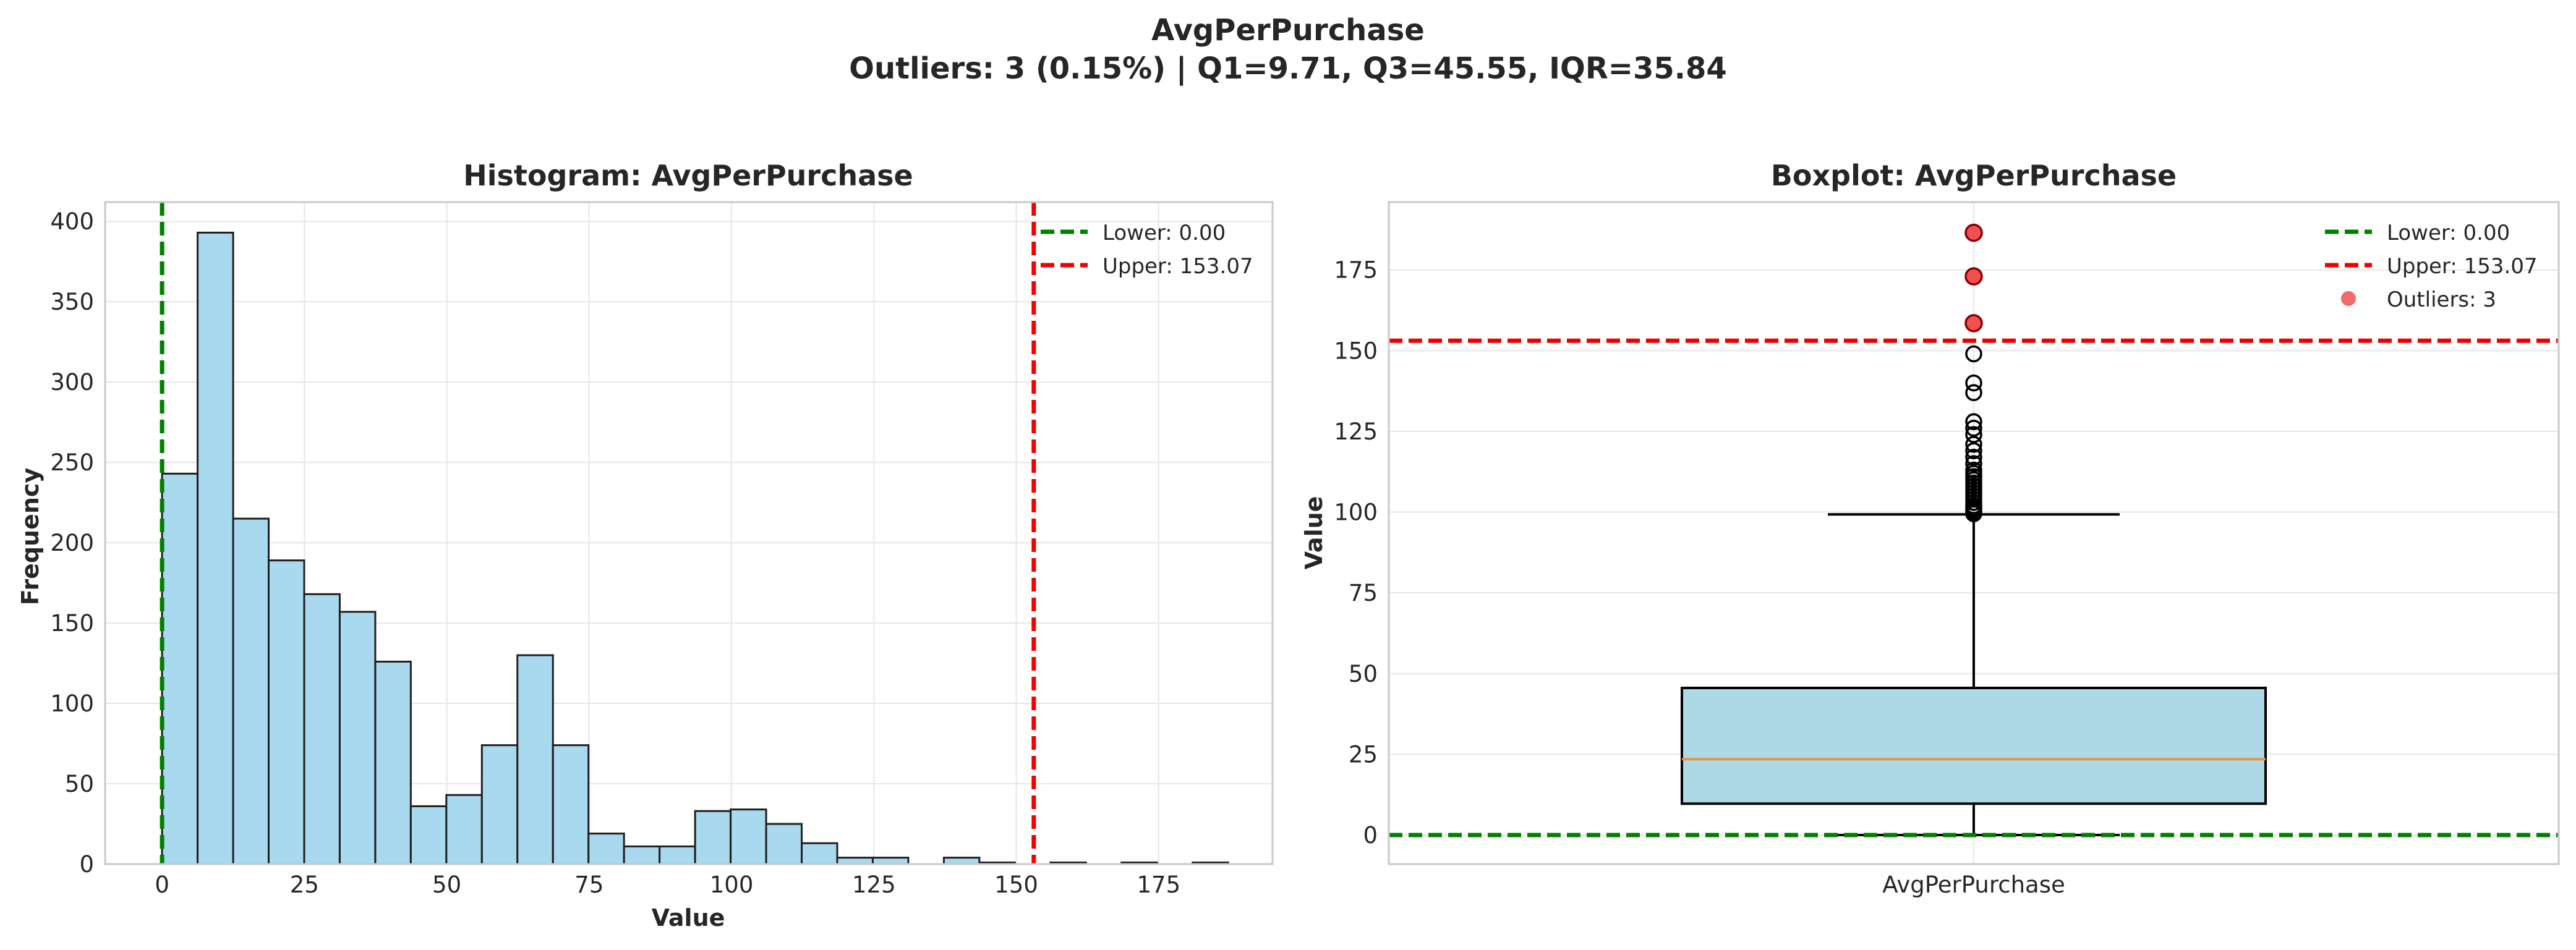  What do you see at coordinates (72, 221) in the screenshot?
I see `histogram-y-tick-label: 400` at bounding box center [72, 221].